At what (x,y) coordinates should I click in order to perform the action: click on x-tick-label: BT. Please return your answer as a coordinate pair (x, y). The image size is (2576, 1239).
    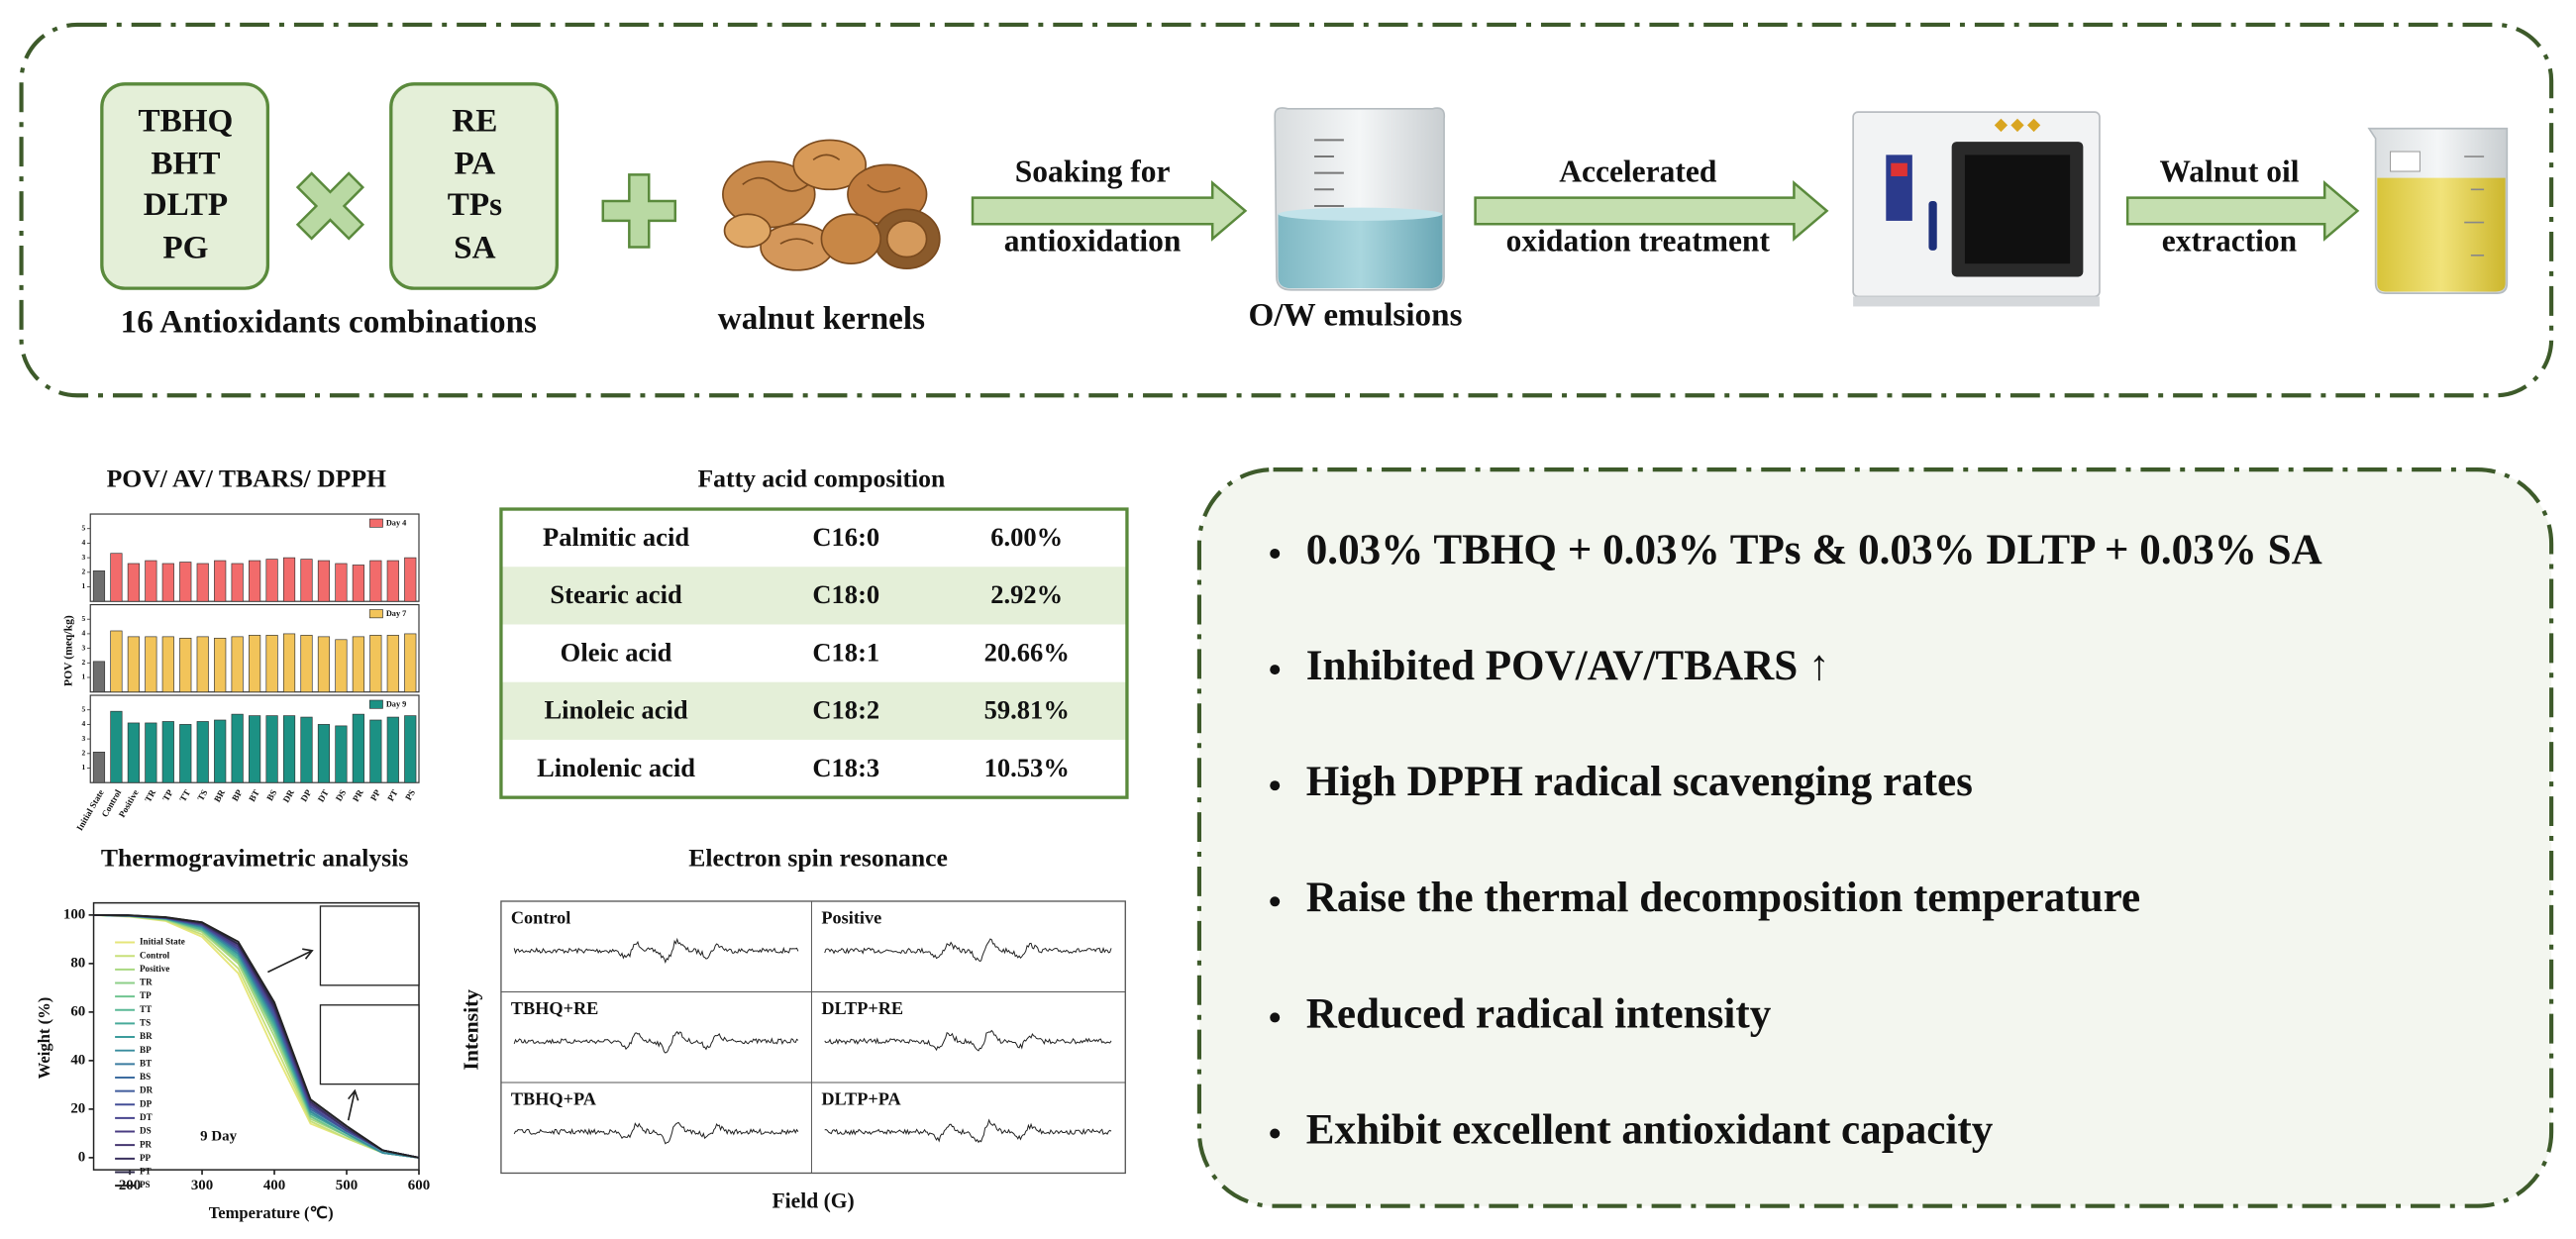
    Looking at the image, I should click on (254, 796).